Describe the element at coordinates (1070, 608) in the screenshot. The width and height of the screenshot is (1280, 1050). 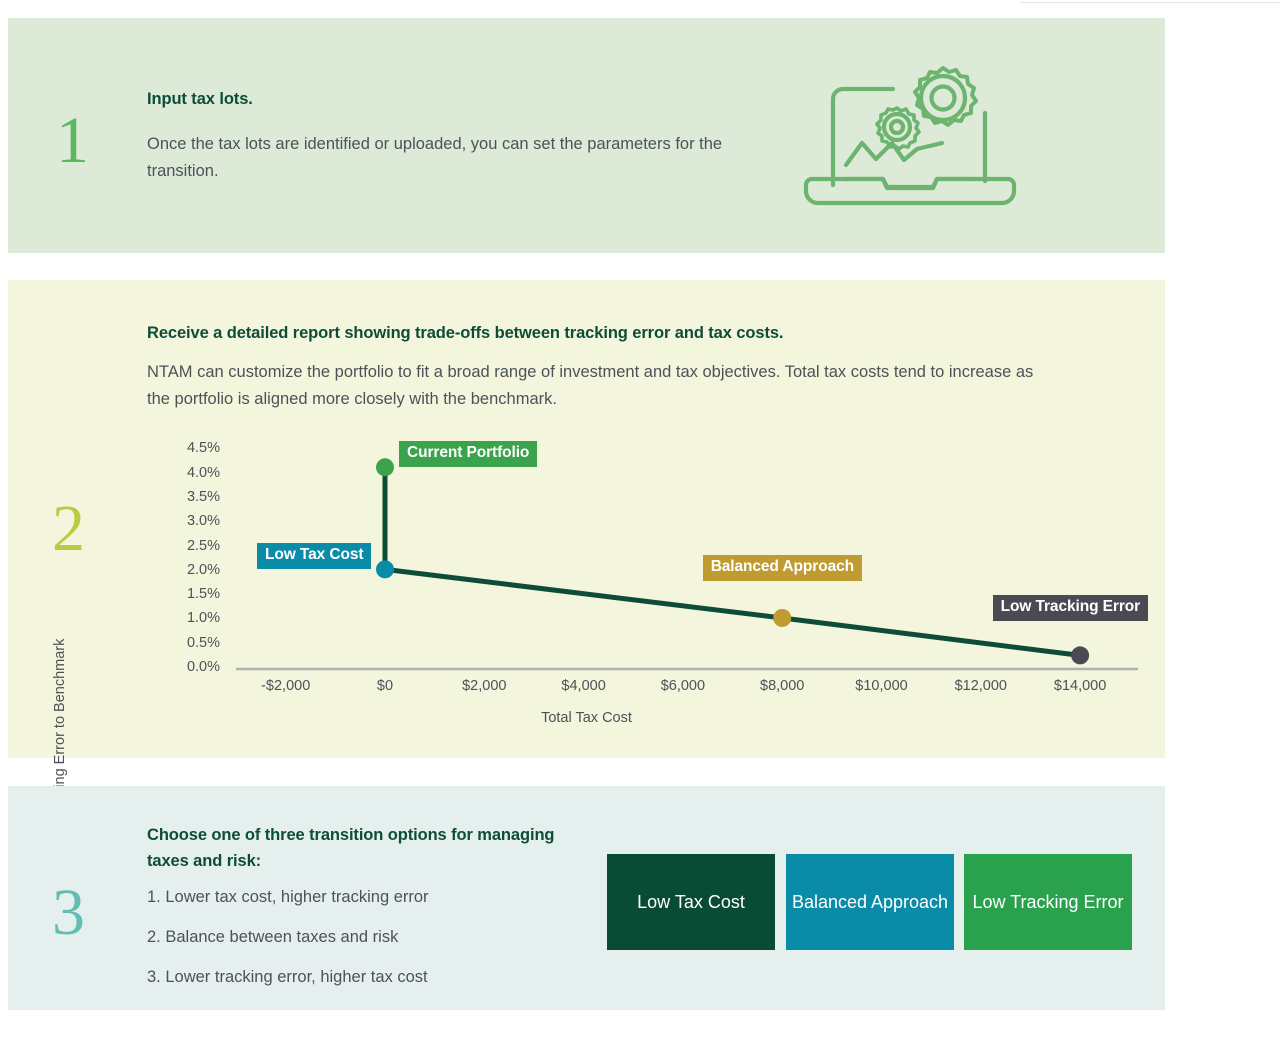
I see `chart-point-label-low-tracking-error: Low Tracking Error` at that location.